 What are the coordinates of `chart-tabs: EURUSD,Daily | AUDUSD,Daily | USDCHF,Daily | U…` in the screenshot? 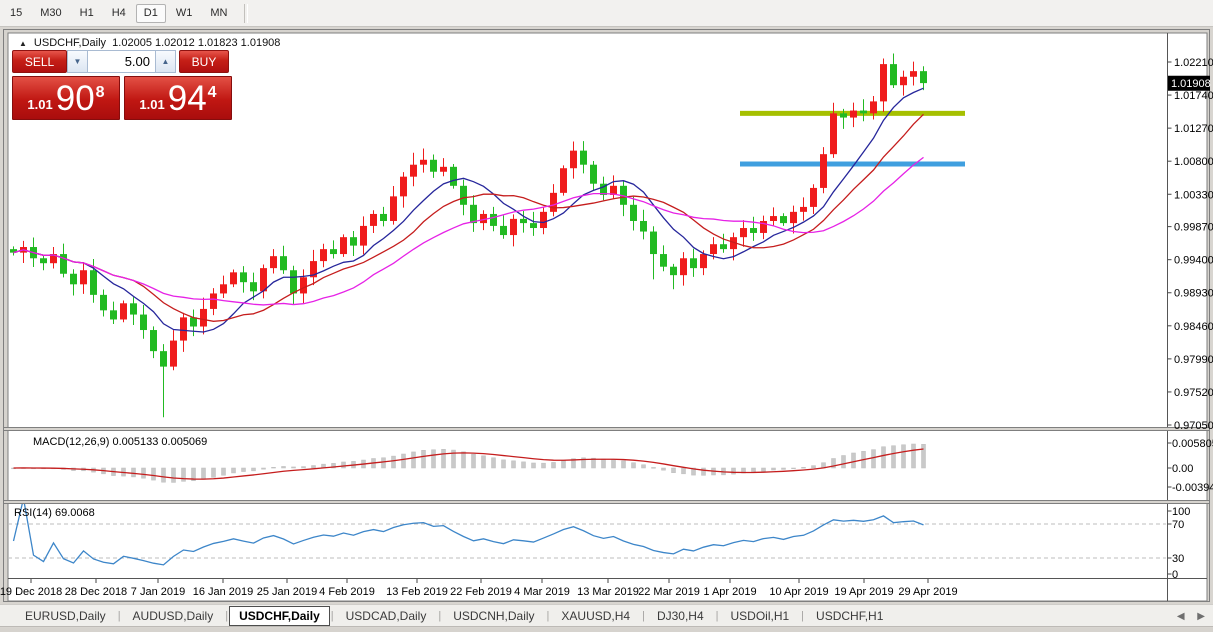 It's located at (454, 615).